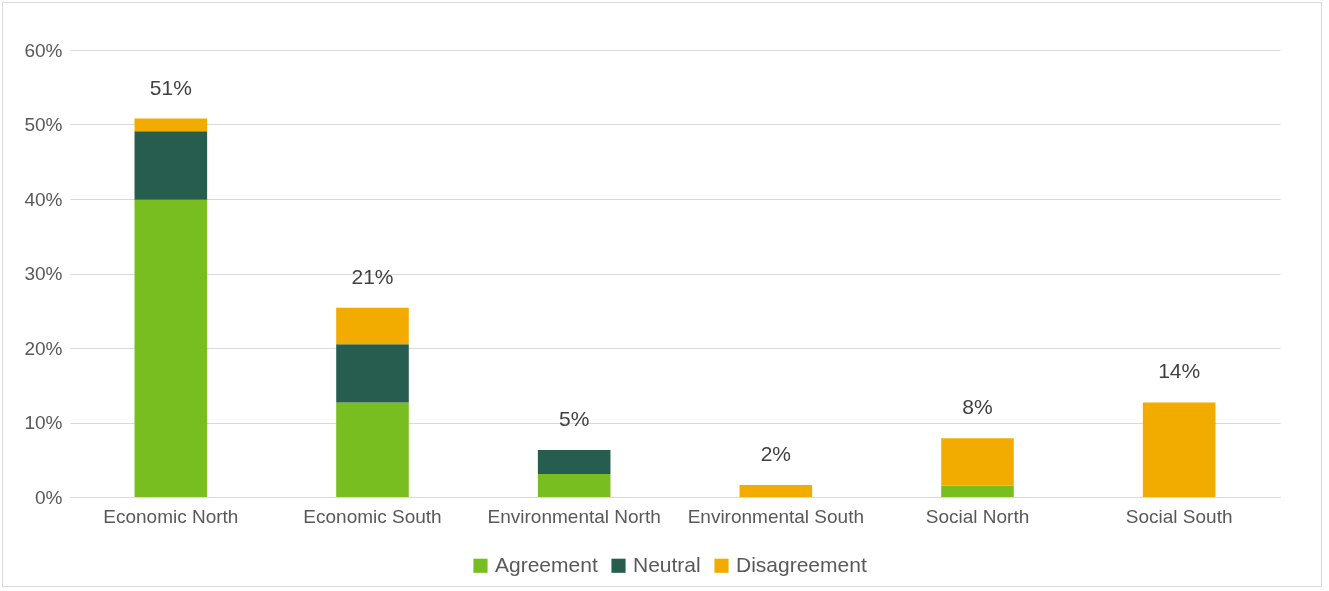 The height and width of the screenshot is (591, 1329). What do you see at coordinates (1179, 371) in the screenshot?
I see `annotation: 14%` at bounding box center [1179, 371].